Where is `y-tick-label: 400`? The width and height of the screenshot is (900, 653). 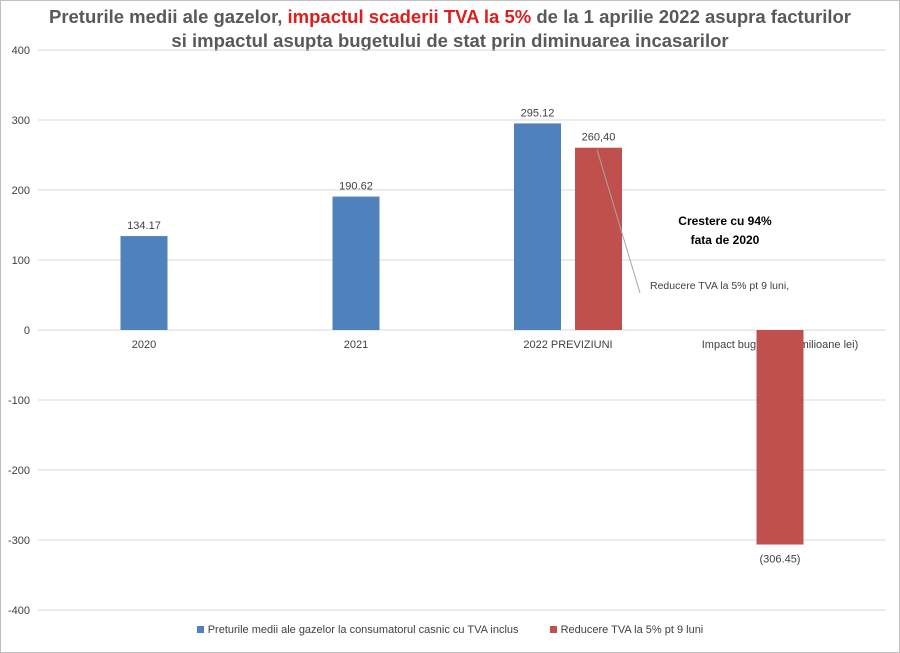 y-tick-label: 400 is located at coordinates (21, 51).